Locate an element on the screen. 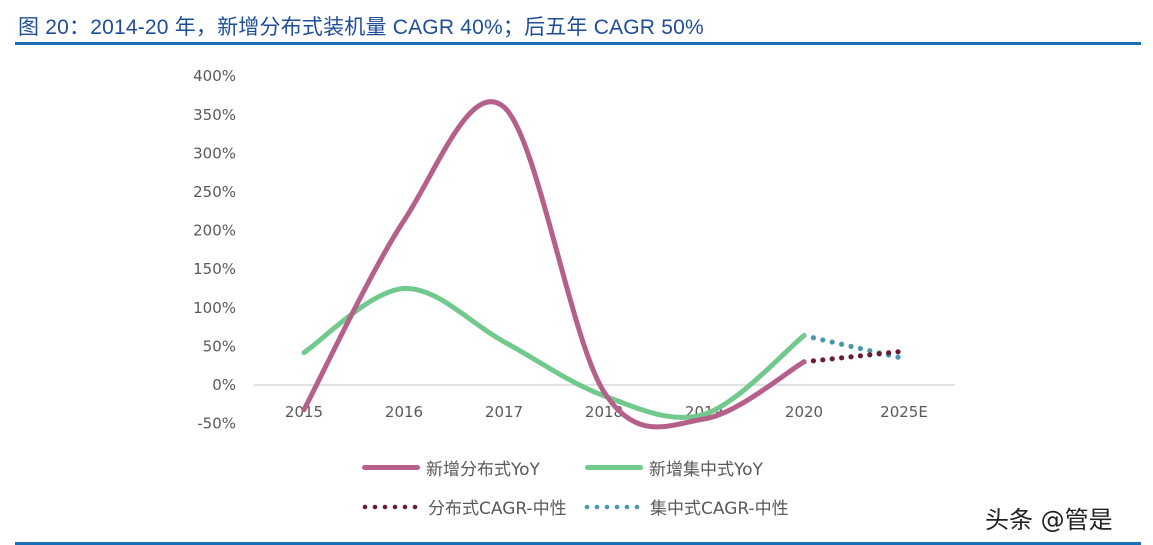 This screenshot has width=1153, height=545. legend-item-distributed-yoy: 新增分布式YoY is located at coordinates (451, 467).